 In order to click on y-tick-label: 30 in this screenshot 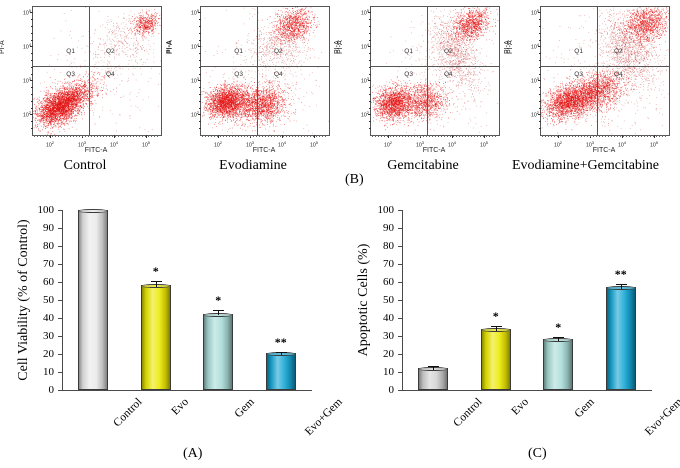, I will do `click(48, 336)`.